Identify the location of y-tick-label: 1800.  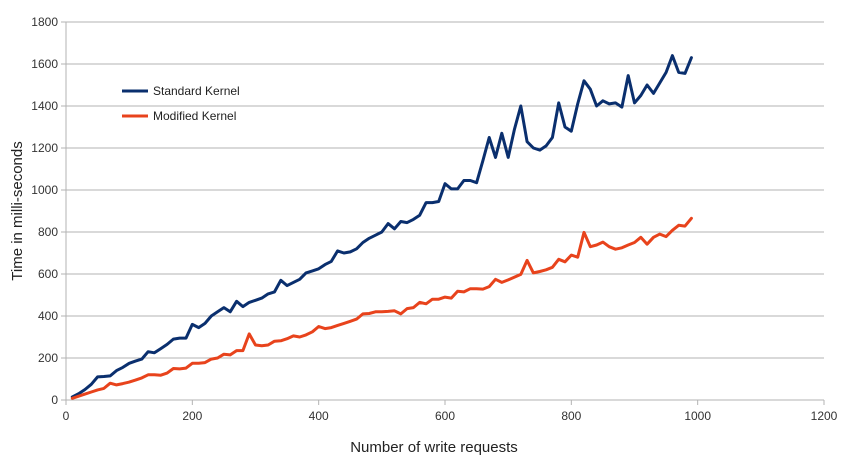
(44, 22).